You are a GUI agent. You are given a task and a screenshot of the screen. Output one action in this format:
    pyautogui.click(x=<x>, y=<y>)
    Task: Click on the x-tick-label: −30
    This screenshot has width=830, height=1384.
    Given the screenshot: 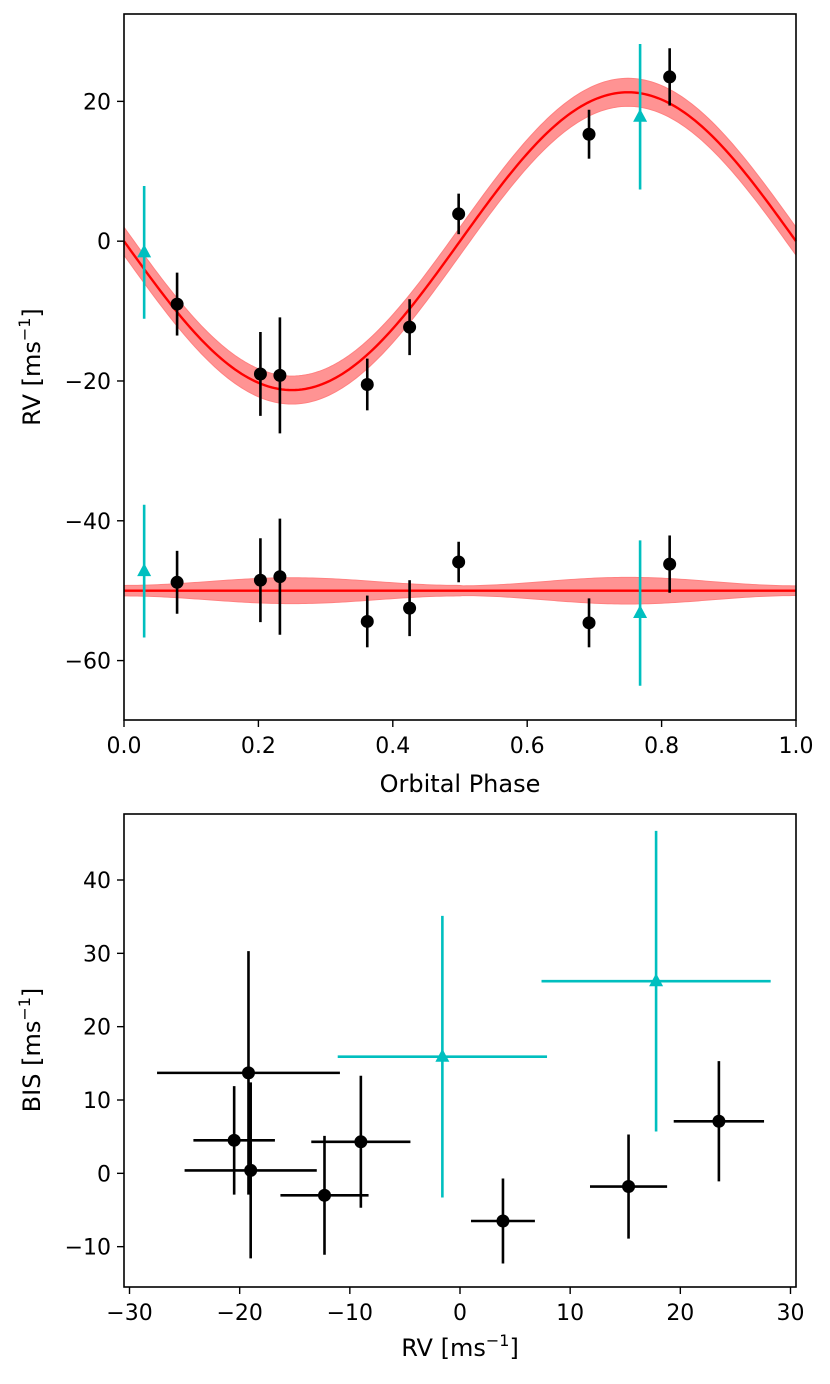 What is the action you would take?
    pyautogui.click(x=129, y=1313)
    